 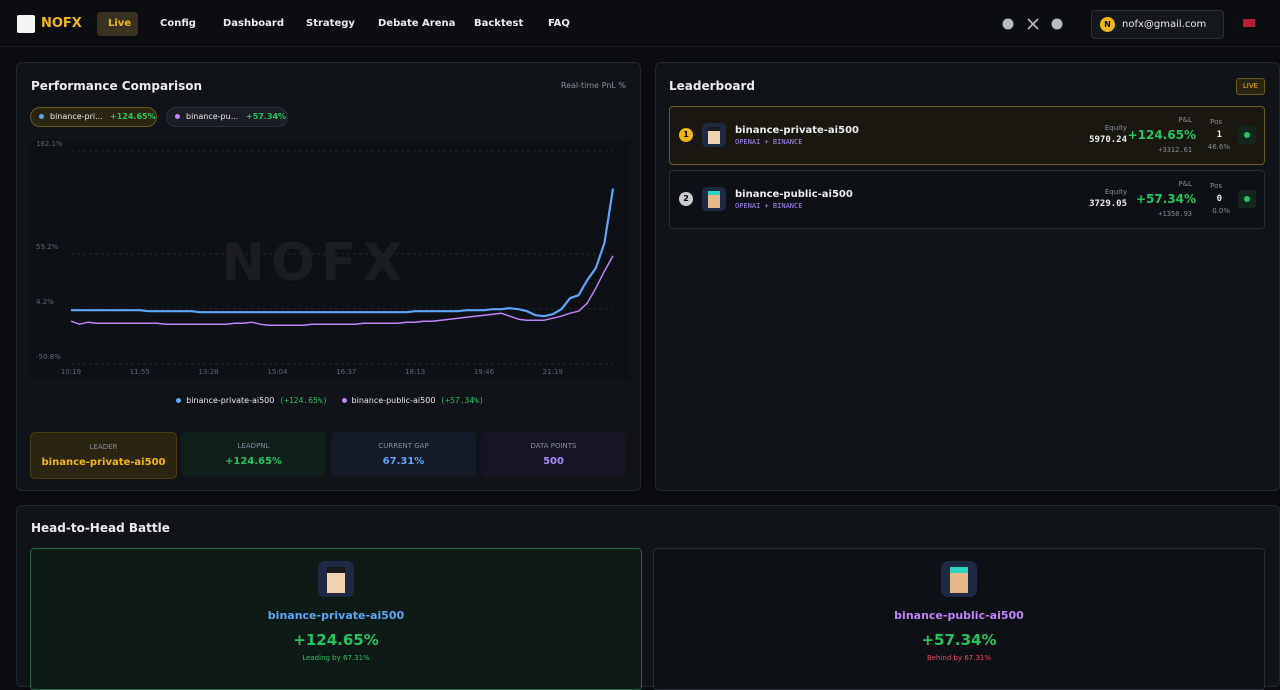 What do you see at coordinates (303, 400) in the screenshot?
I see `legend-pnl: (+124.65%)` at bounding box center [303, 400].